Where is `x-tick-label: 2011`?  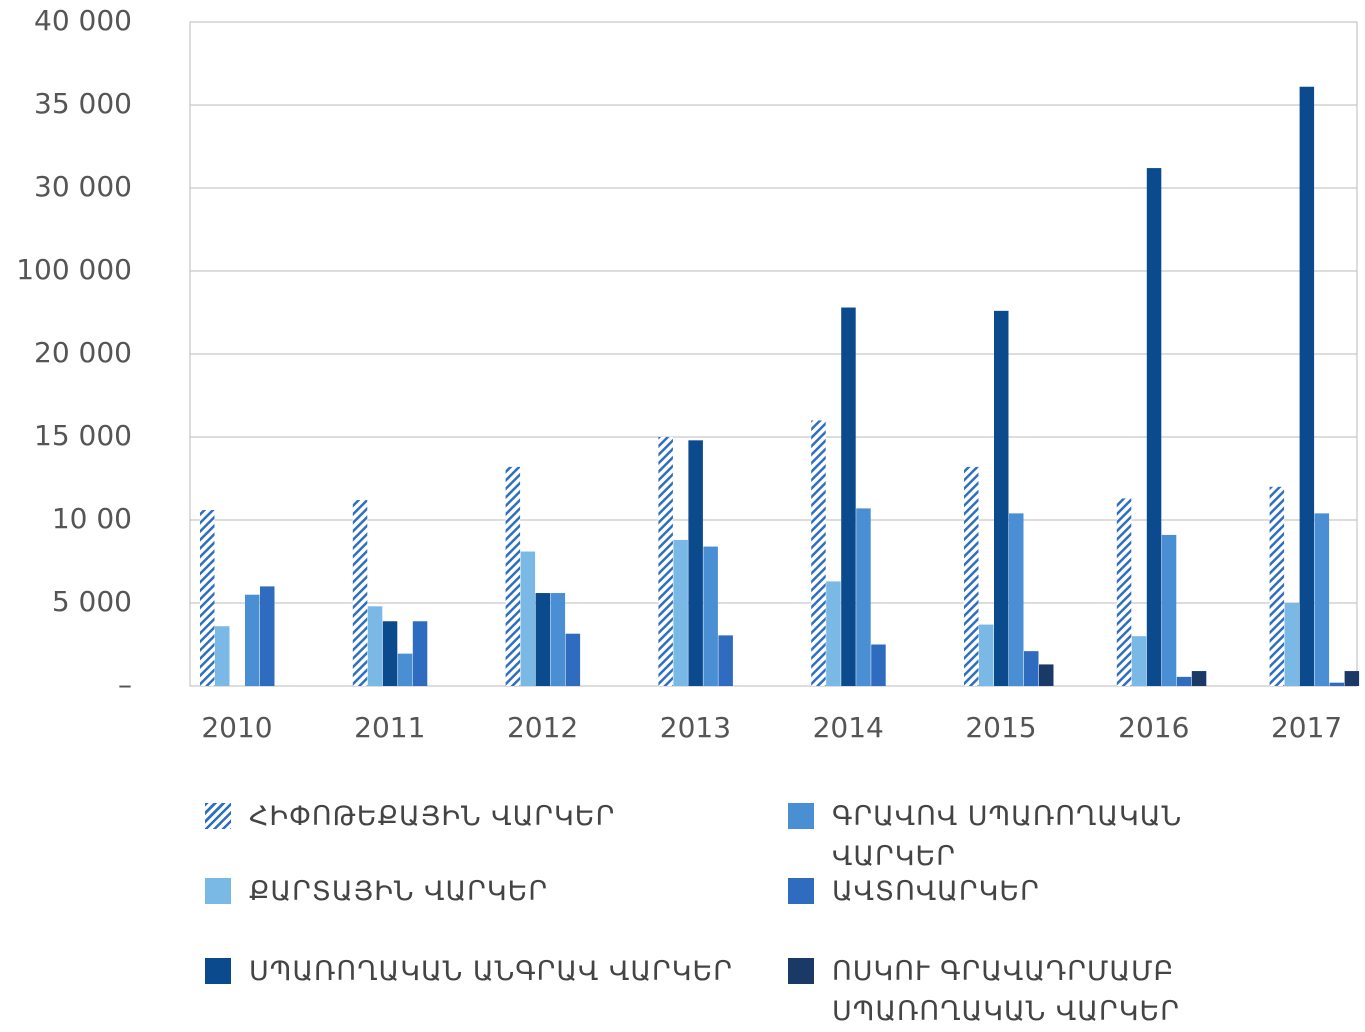 x-tick-label: 2011 is located at coordinates (389, 727).